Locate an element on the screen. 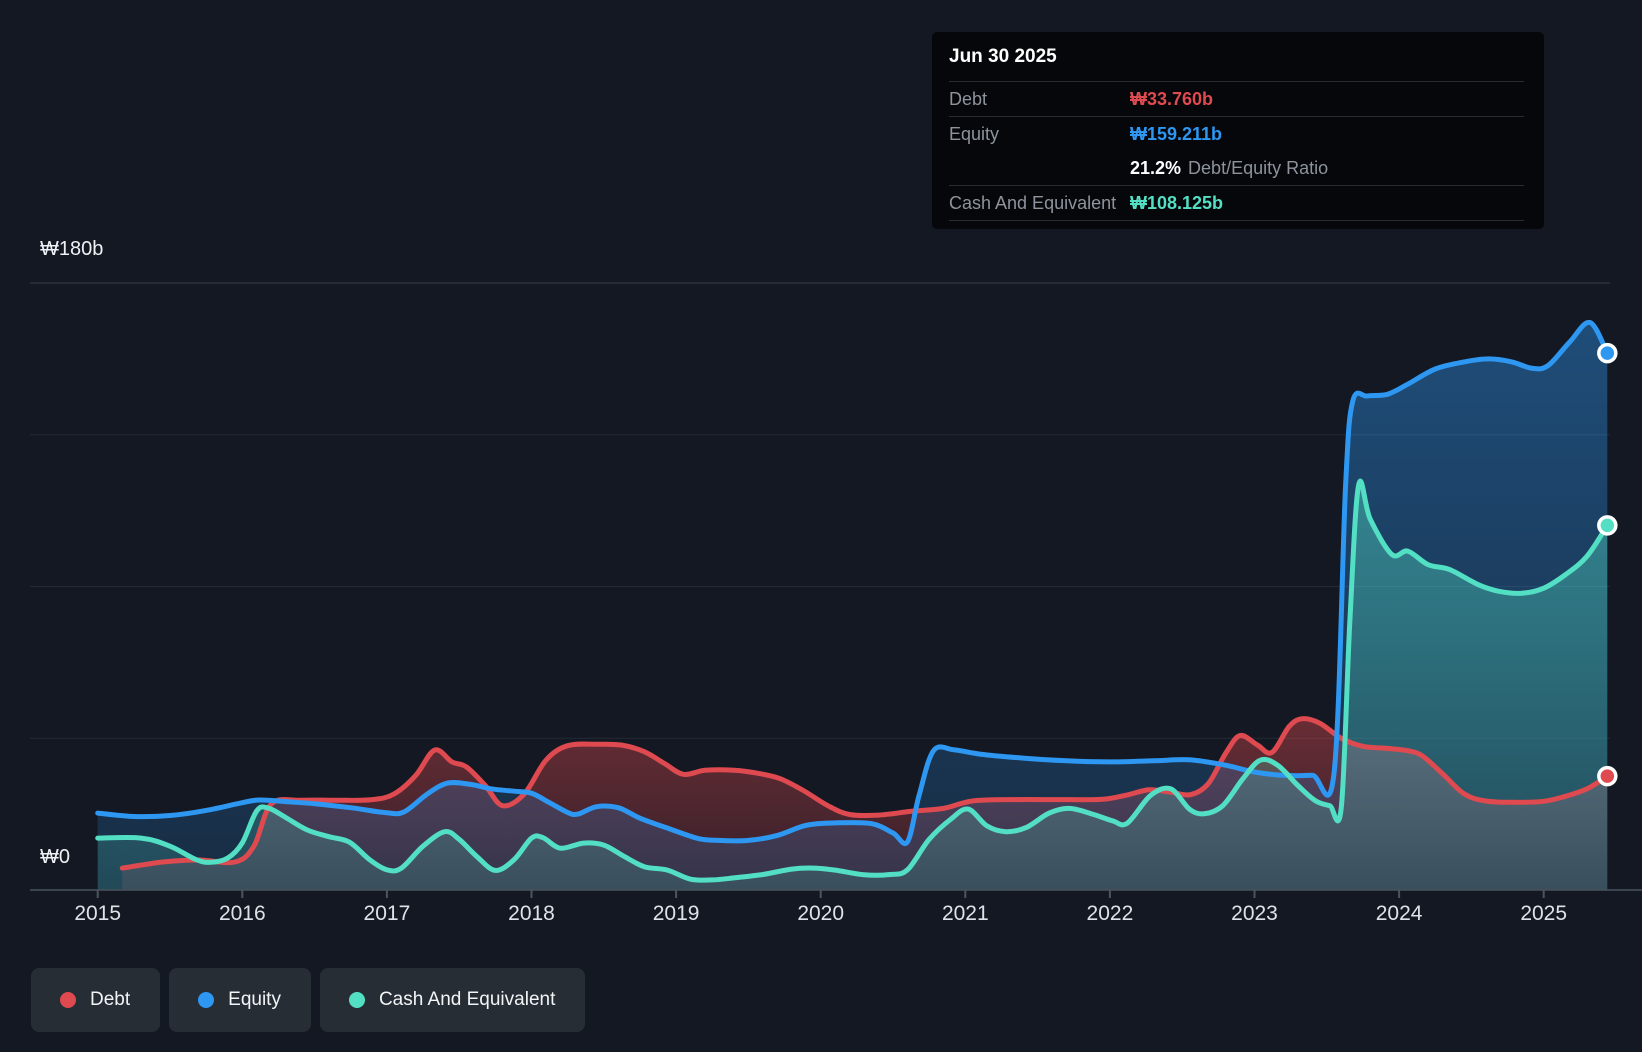 Image resolution: width=1642 pixels, height=1052 pixels. year-label: 2023 is located at coordinates (1254, 913).